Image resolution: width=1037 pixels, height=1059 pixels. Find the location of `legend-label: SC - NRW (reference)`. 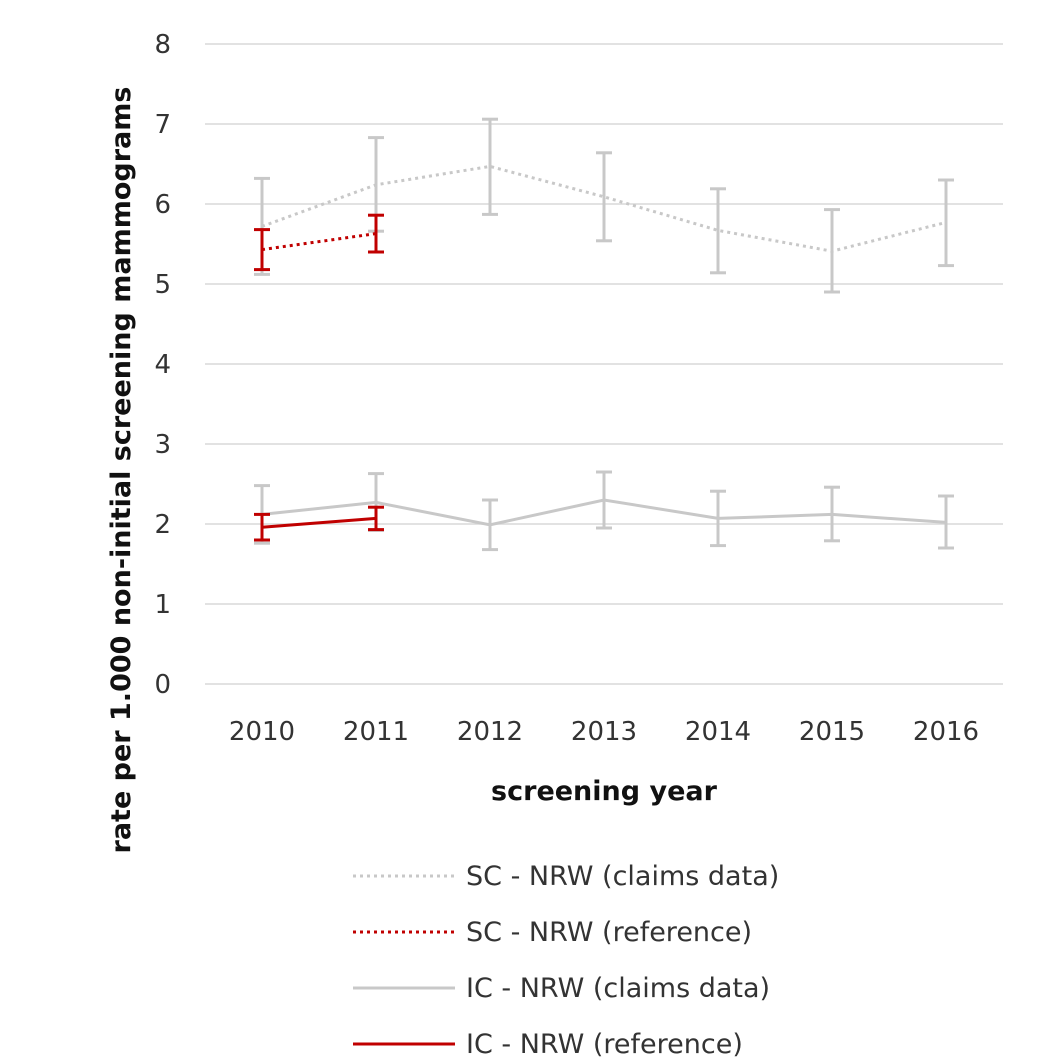

legend-label: SC - NRW (reference) is located at coordinates (609, 932).